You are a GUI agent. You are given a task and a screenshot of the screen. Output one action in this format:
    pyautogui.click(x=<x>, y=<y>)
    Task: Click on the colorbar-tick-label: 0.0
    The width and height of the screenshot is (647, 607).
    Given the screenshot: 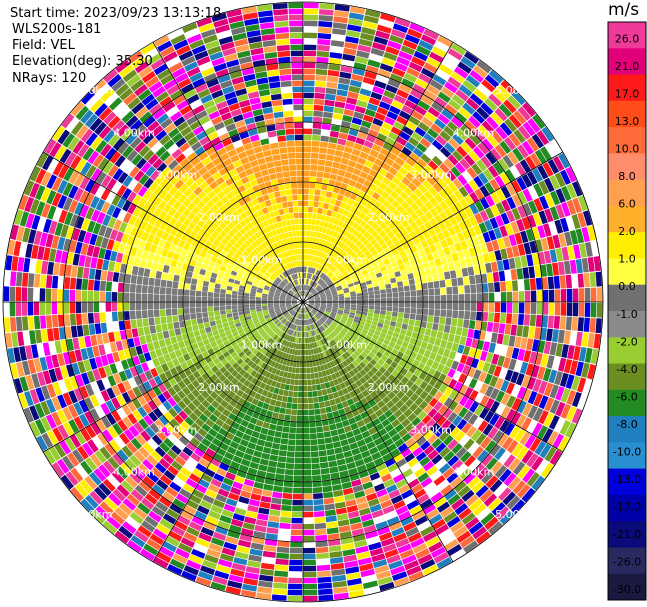 What is the action you would take?
    pyautogui.click(x=627, y=286)
    